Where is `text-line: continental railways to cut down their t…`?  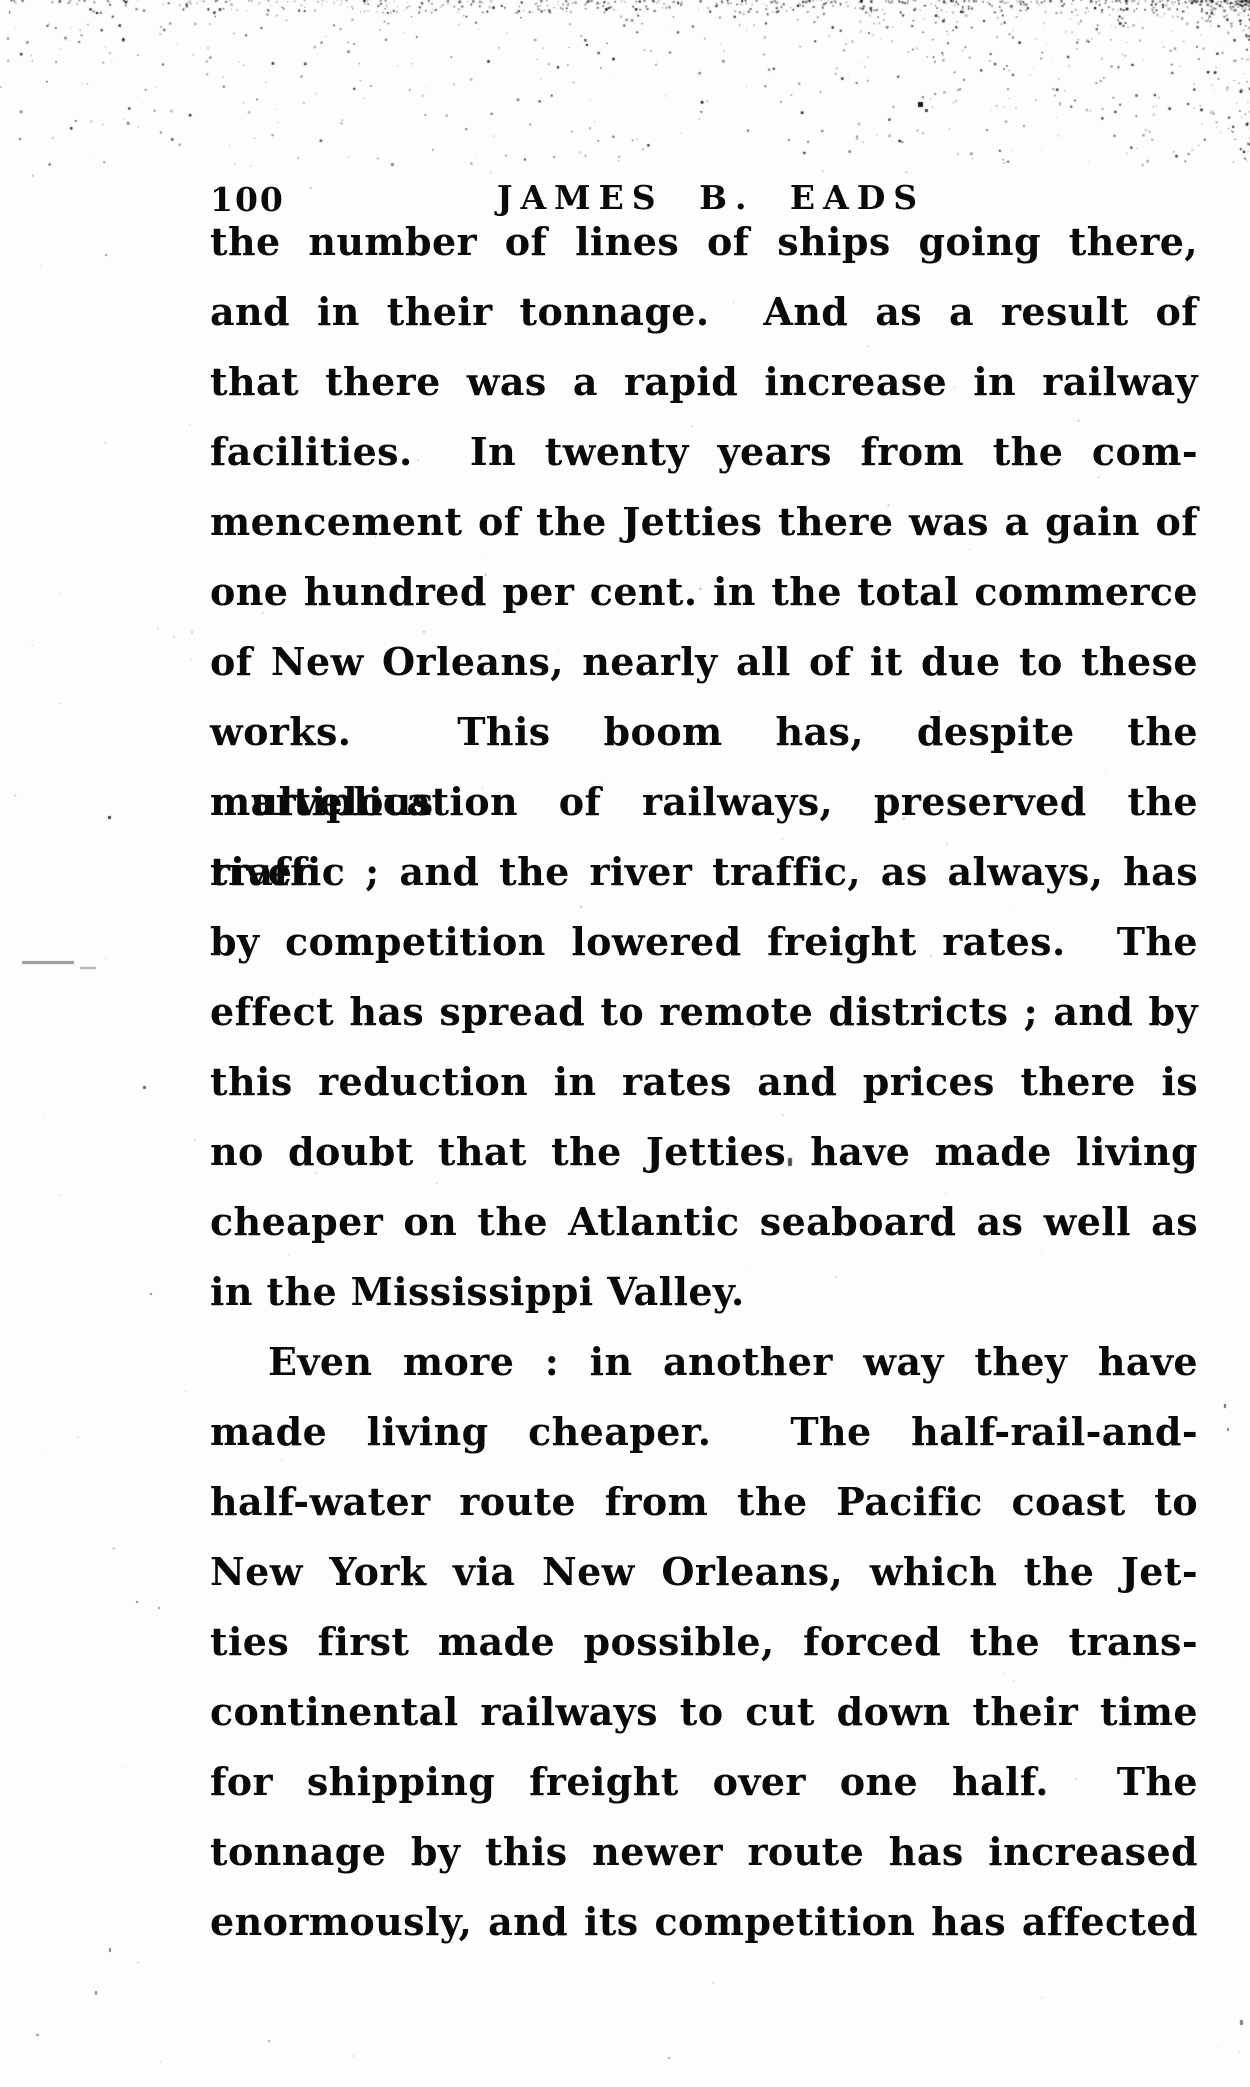
text-line: continental railways to cut down their t… is located at coordinates (704, 1711).